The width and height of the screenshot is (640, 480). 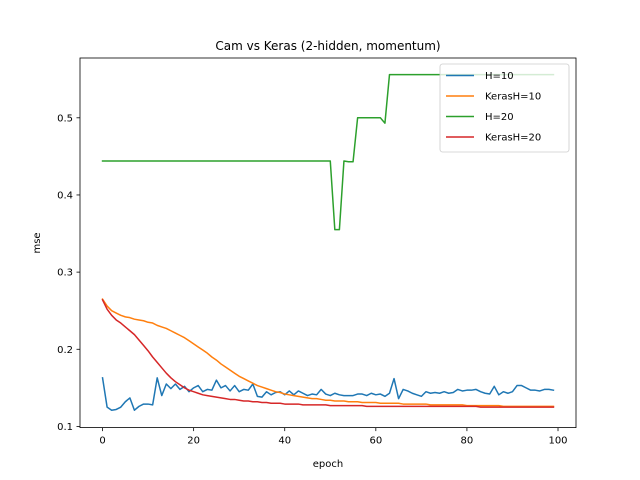 I want to click on x-tick-label: 0, so click(x=102, y=441).